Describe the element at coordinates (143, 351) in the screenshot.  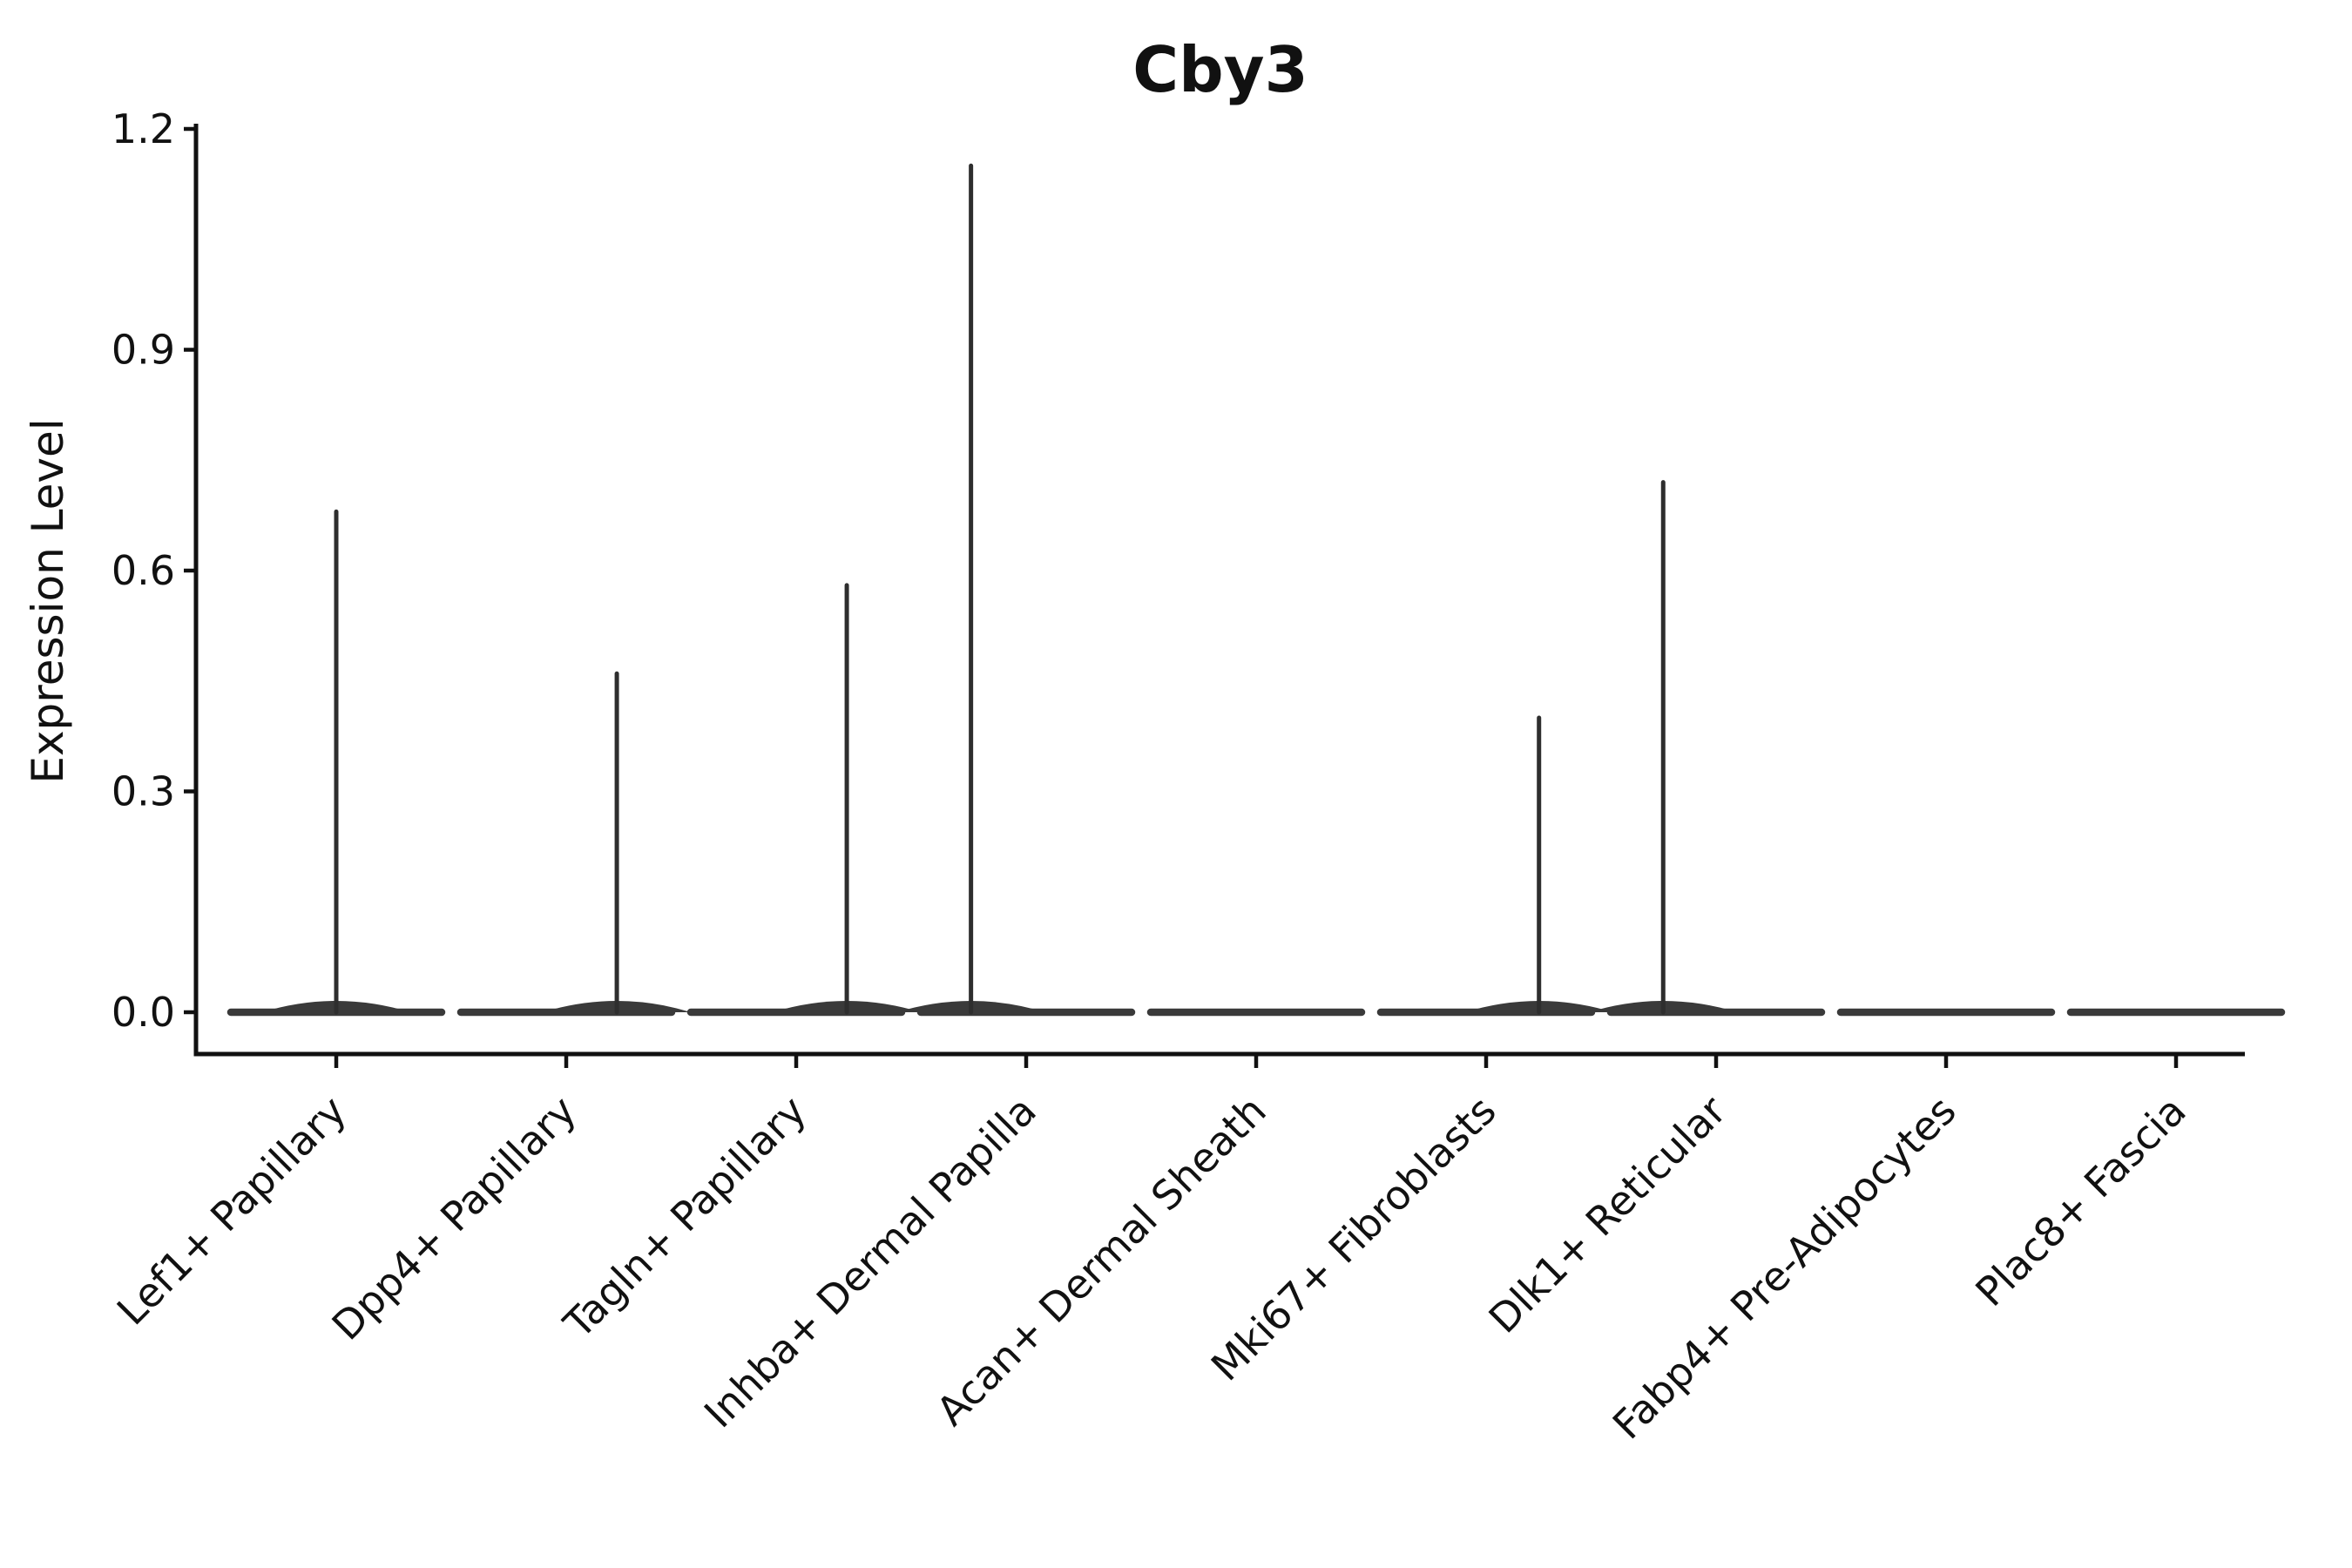
I see `y-tick-label: 0.9` at that location.